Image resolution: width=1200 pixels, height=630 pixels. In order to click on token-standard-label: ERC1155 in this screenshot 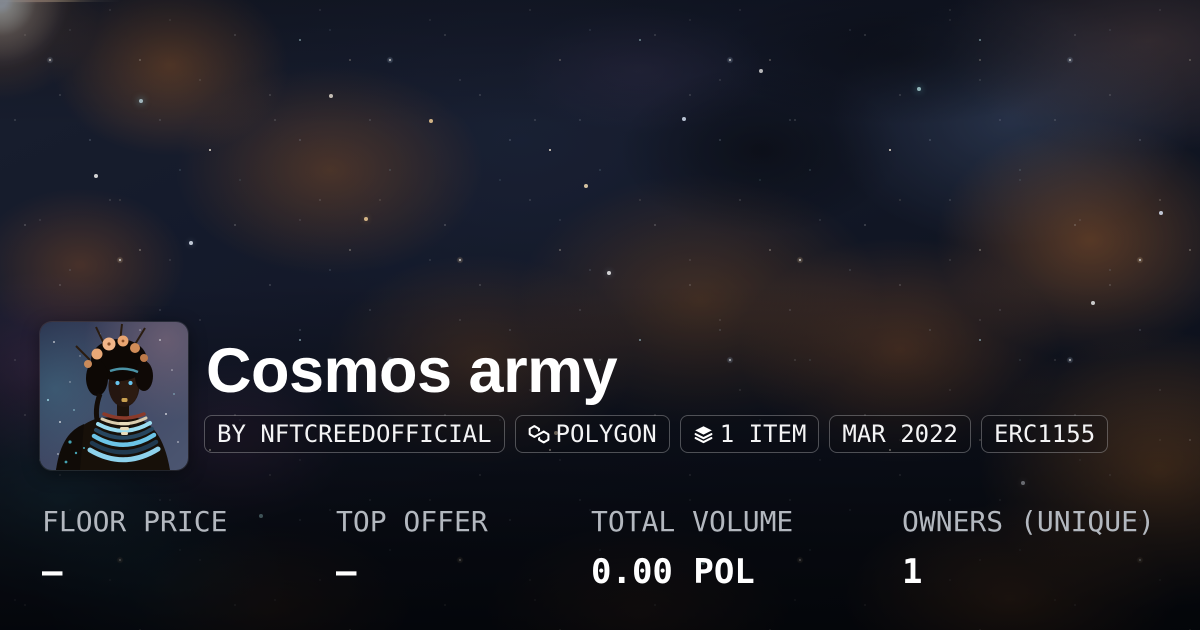, I will do `click(1045, 434)`.